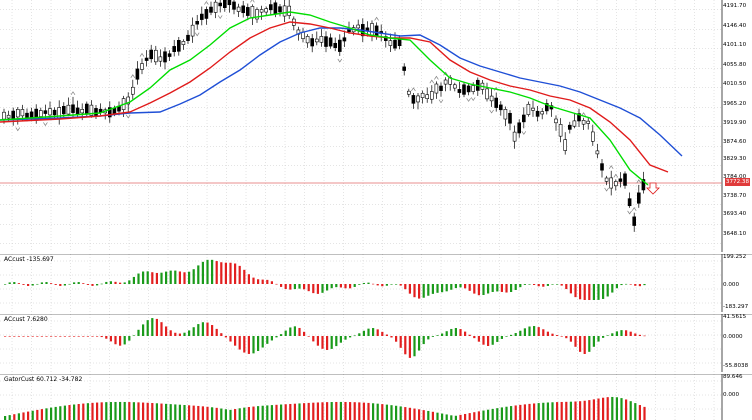 The image size is (752, 420). I want to click on indicator-pane-gator: GatorCust 60.712 -34.782 89.646 0.000, so click(376, 397).